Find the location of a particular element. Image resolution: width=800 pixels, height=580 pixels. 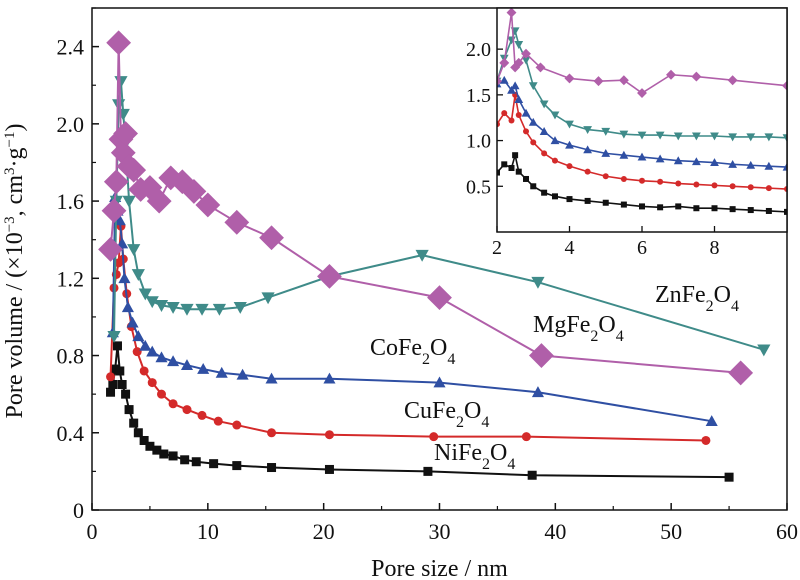

y-axis-title-unit: , cm is located at coordinates (15, 196).